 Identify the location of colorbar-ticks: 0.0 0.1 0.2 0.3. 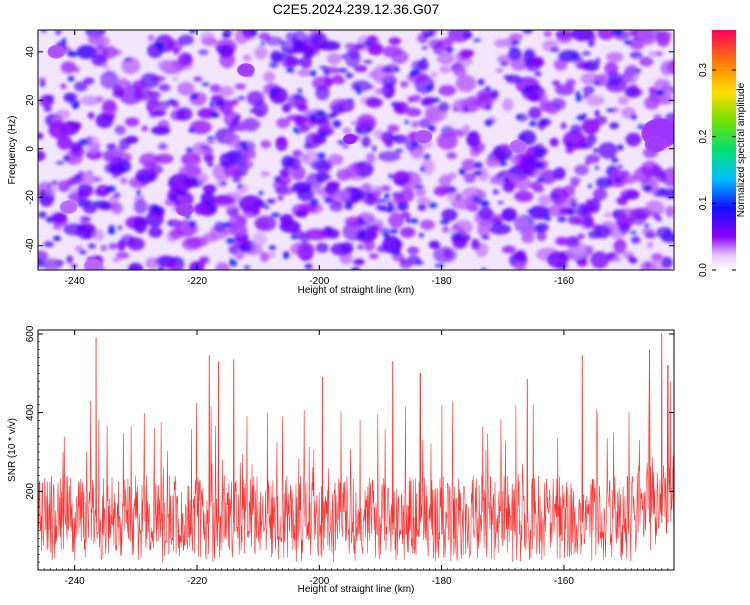
(717, 170).